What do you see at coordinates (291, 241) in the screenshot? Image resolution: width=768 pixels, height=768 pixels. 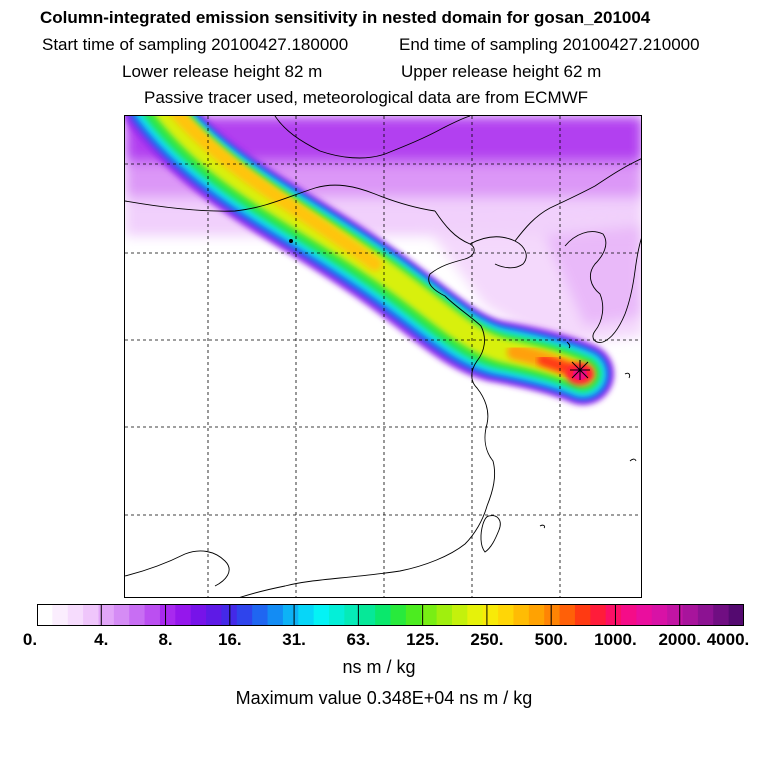 I see `station-dot` at bounding box center [291, 241].